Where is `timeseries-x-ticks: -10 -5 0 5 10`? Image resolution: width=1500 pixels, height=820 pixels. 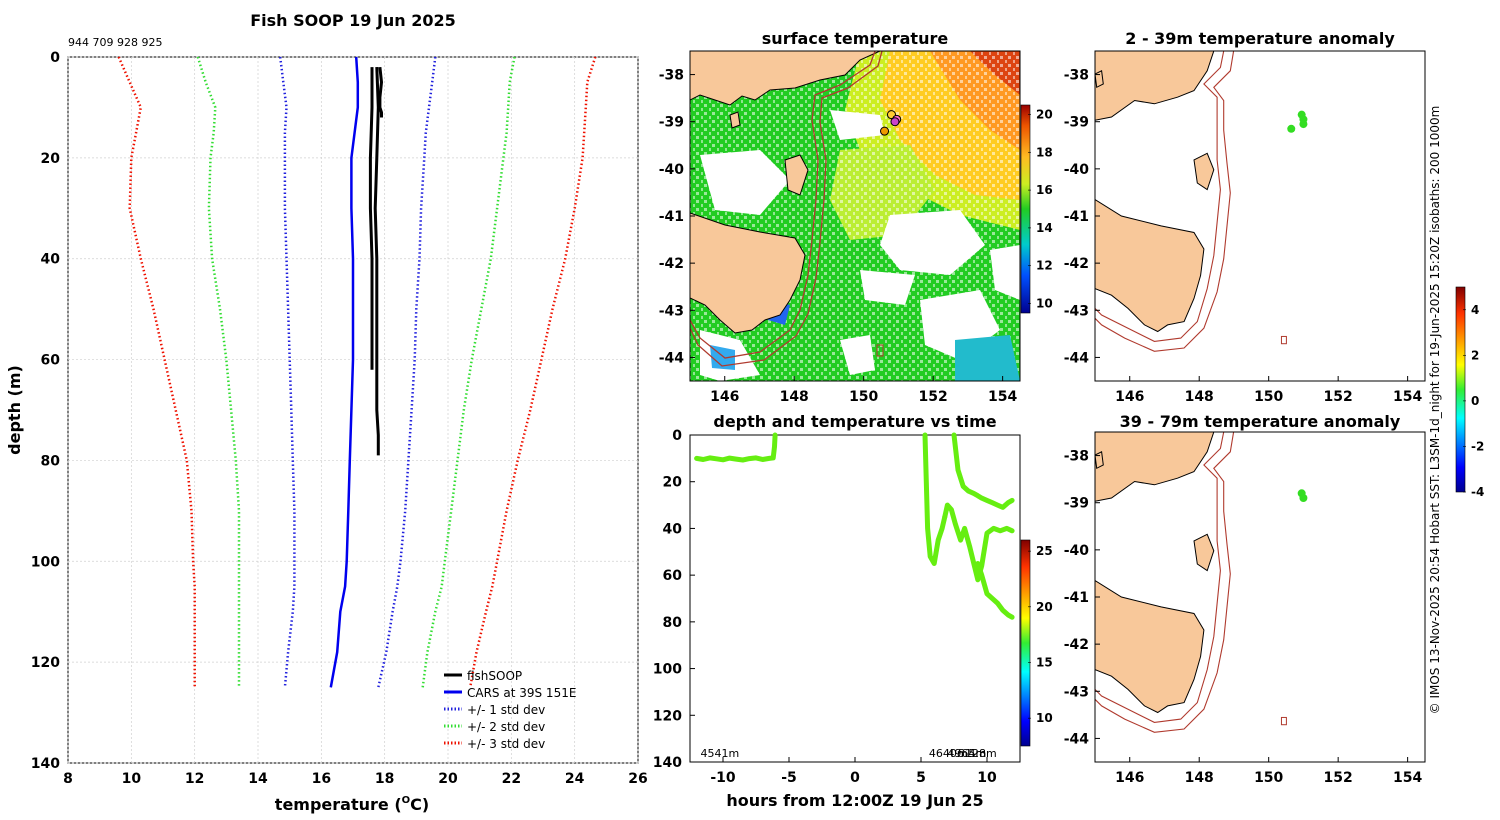 timeseries-x-ticks: -10 -5 0 5 10 is located at coordinates (853, 771).